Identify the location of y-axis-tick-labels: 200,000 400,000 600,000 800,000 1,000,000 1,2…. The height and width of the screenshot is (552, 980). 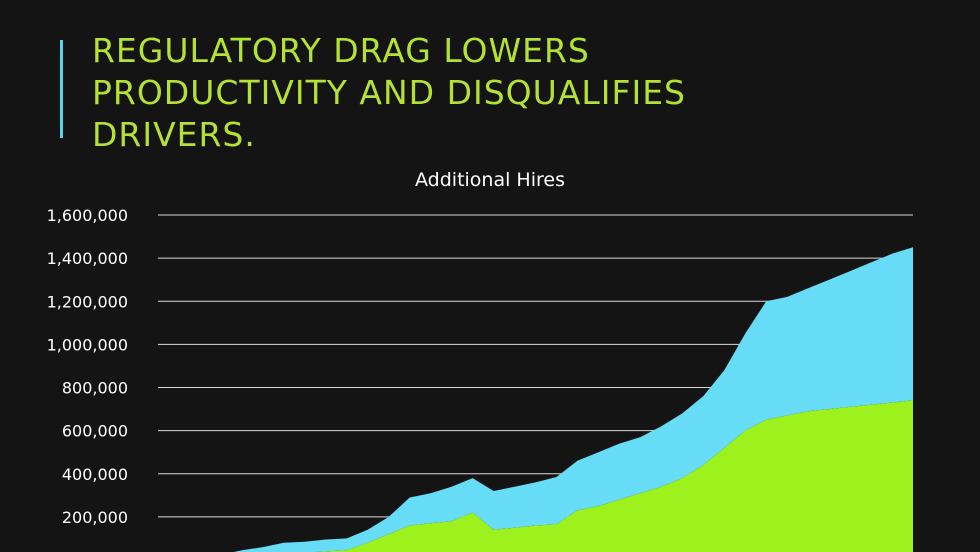
(87, 366).